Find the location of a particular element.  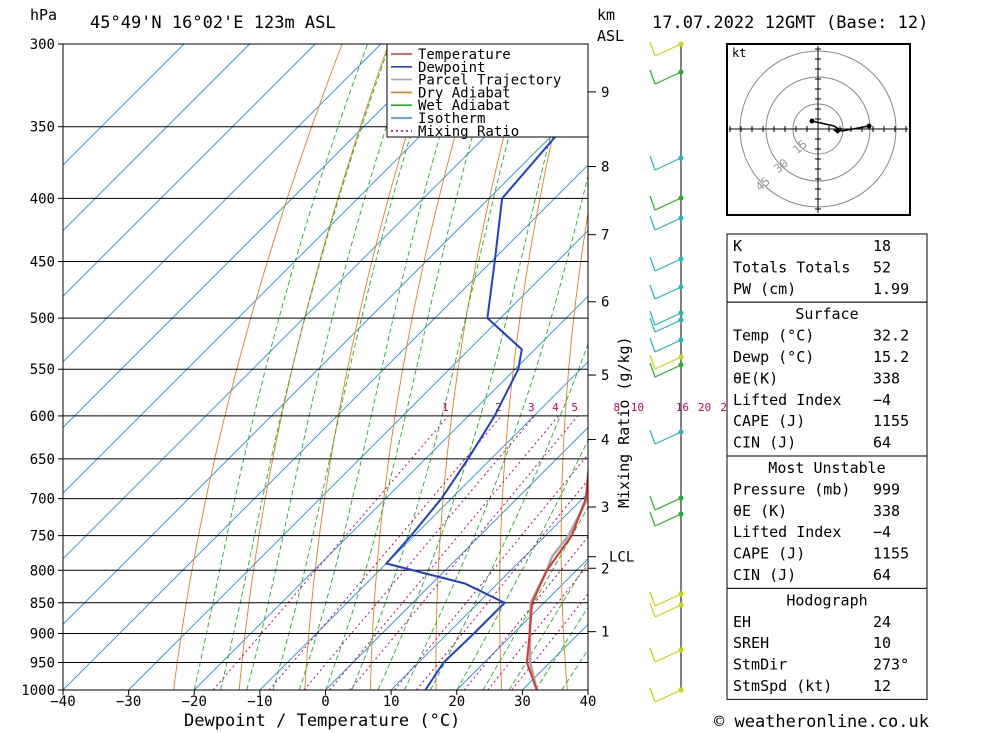

legend-label: Temperature is located at coordinates (464, 55).